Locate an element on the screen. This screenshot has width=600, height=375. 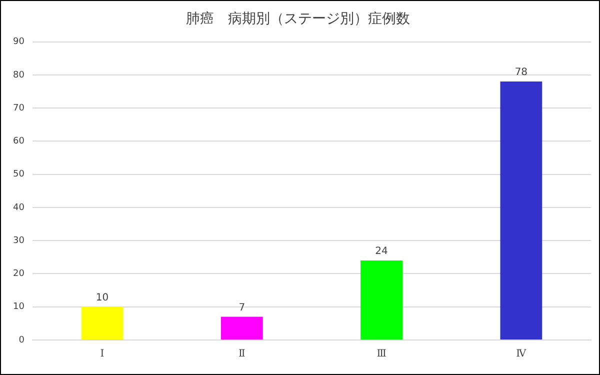
y-tick-label: 90 is located at coordinates (19, 42).